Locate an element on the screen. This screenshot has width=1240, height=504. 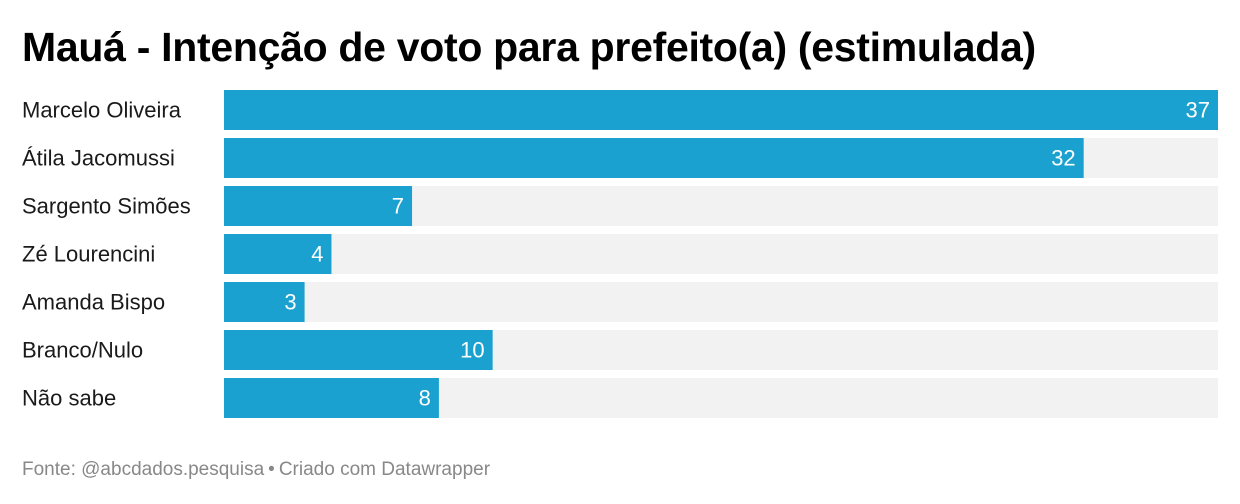
category-label-amanda-bispo: Amanda Bispo is located at coordinates (93, 302).